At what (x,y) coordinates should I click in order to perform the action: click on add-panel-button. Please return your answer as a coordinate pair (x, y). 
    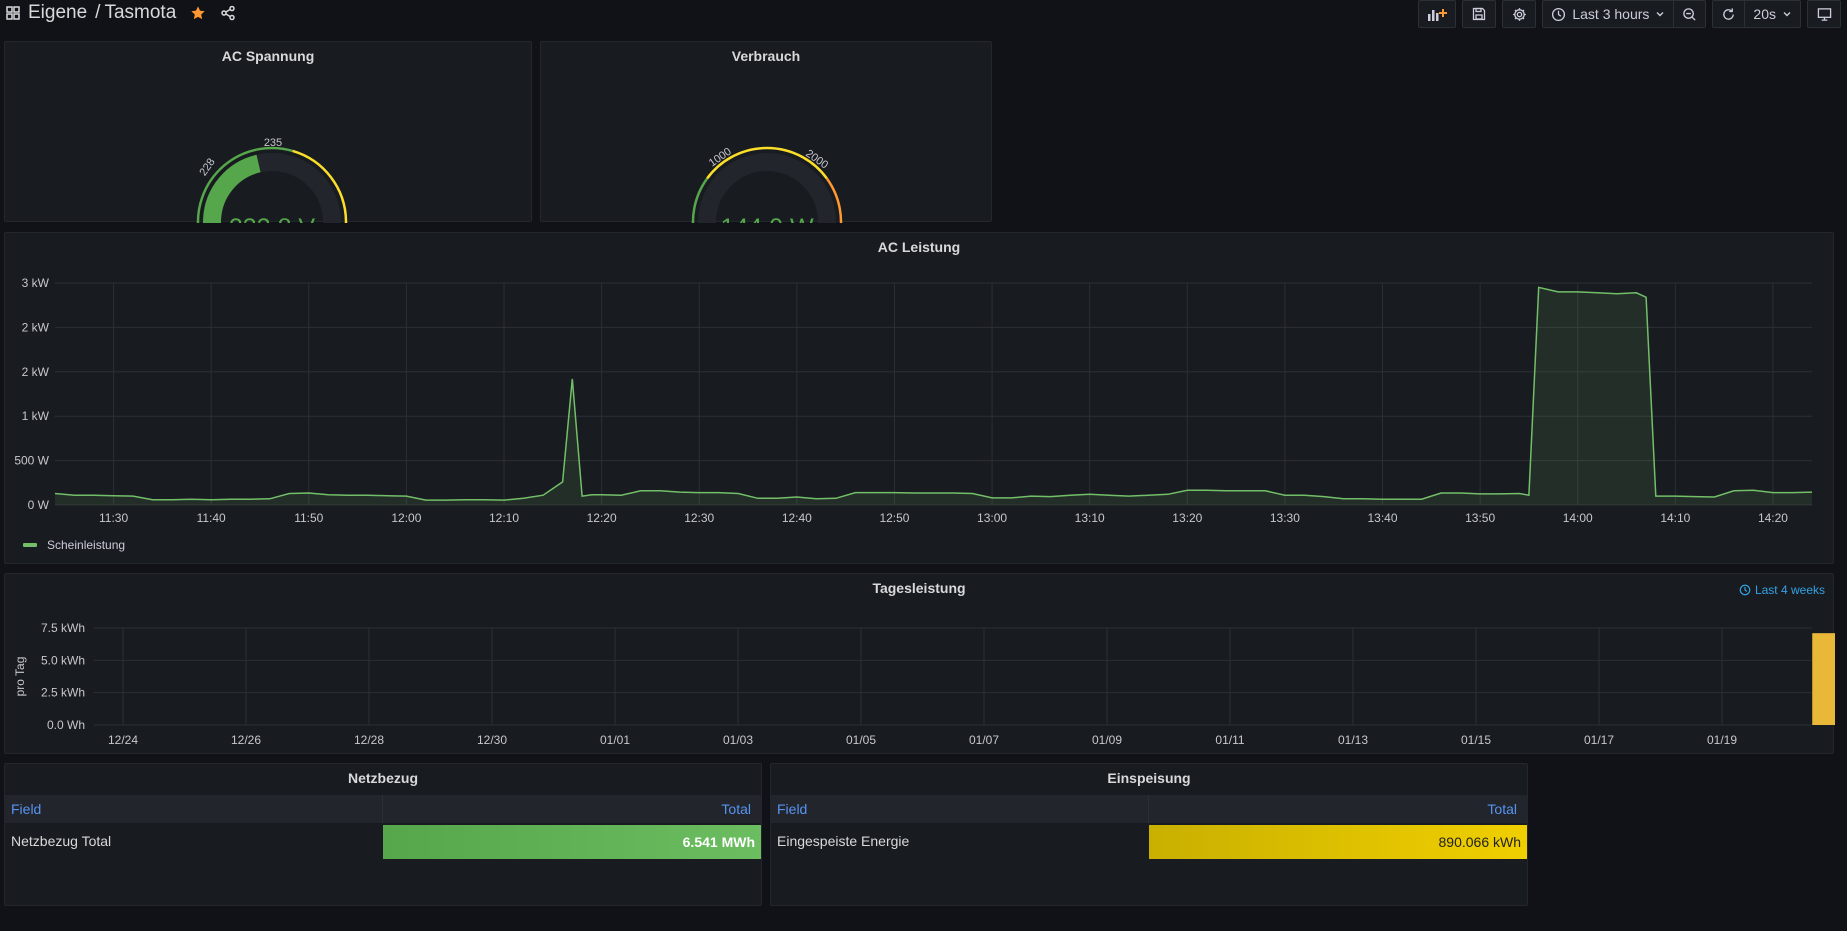
    Looking at the image, I should click on (1437, 14).